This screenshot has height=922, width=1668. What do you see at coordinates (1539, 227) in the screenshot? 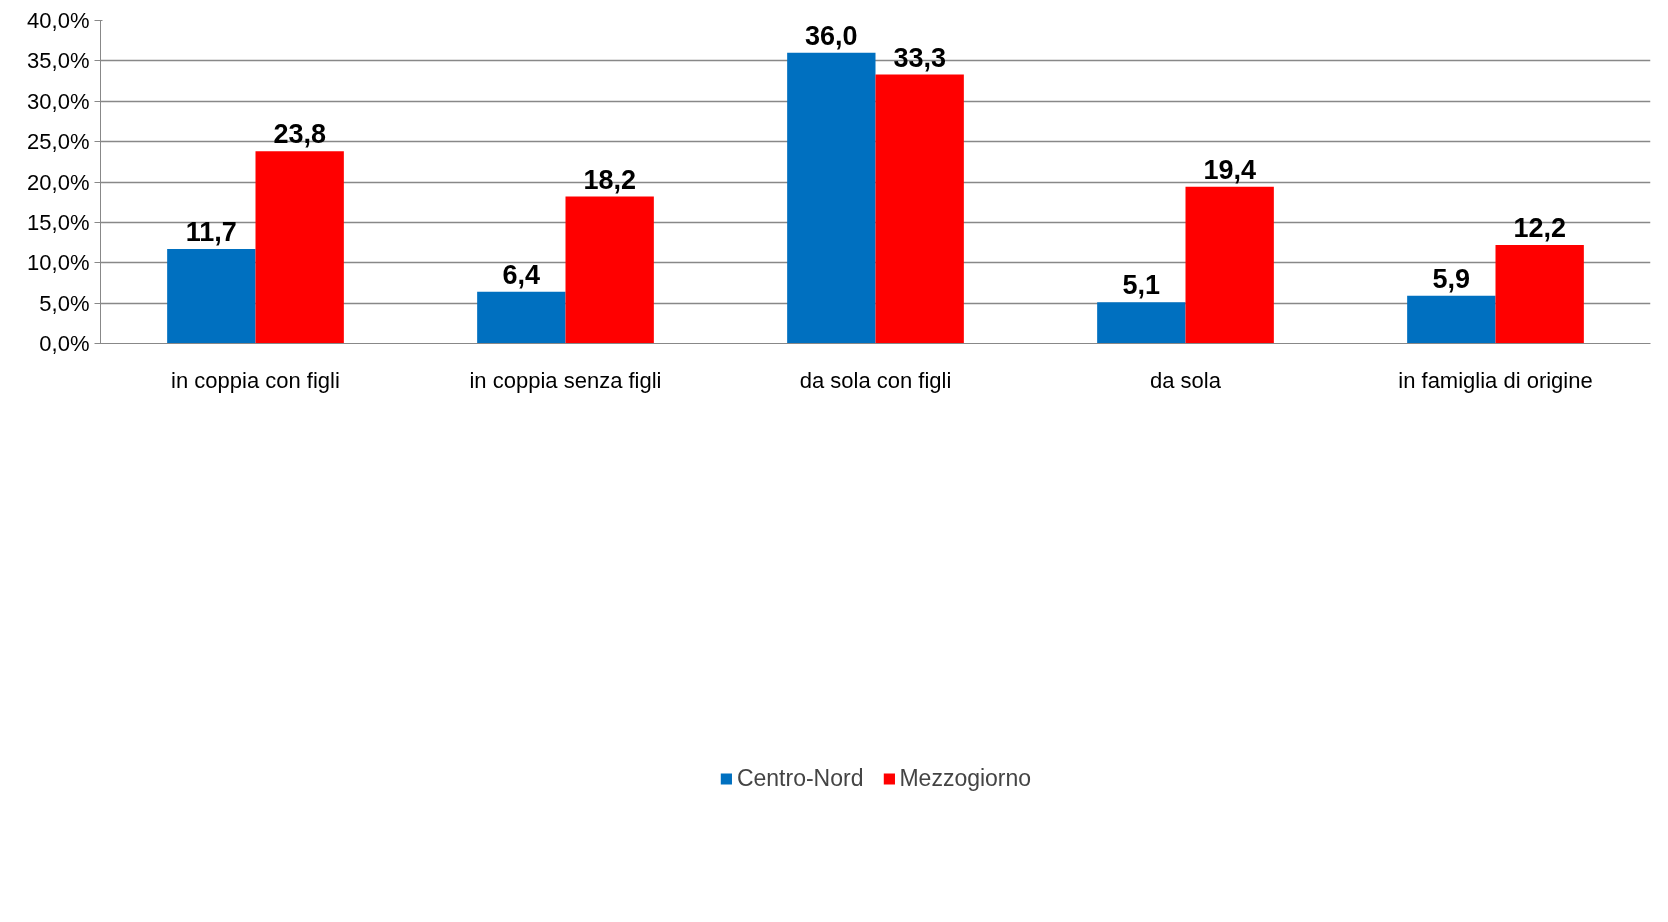
I see `data-label: 12,2` at bounding box center [1539, 227].